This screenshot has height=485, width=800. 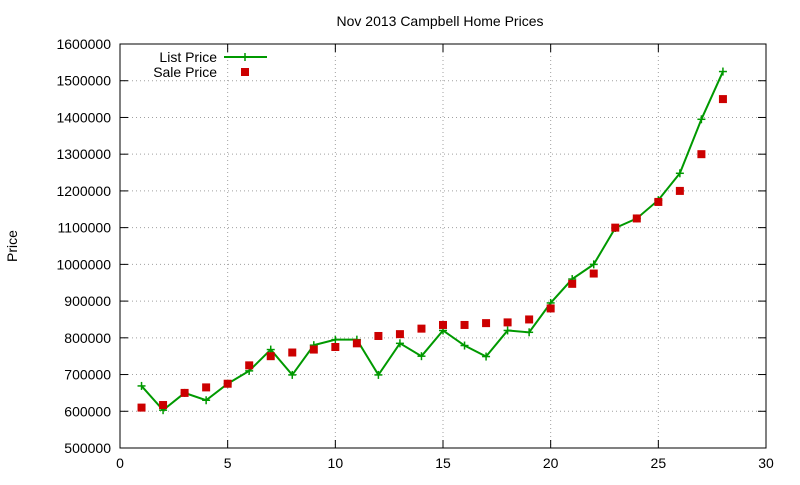 I want to click on y-tick-label: 1600000, so click(x=83, y=44).